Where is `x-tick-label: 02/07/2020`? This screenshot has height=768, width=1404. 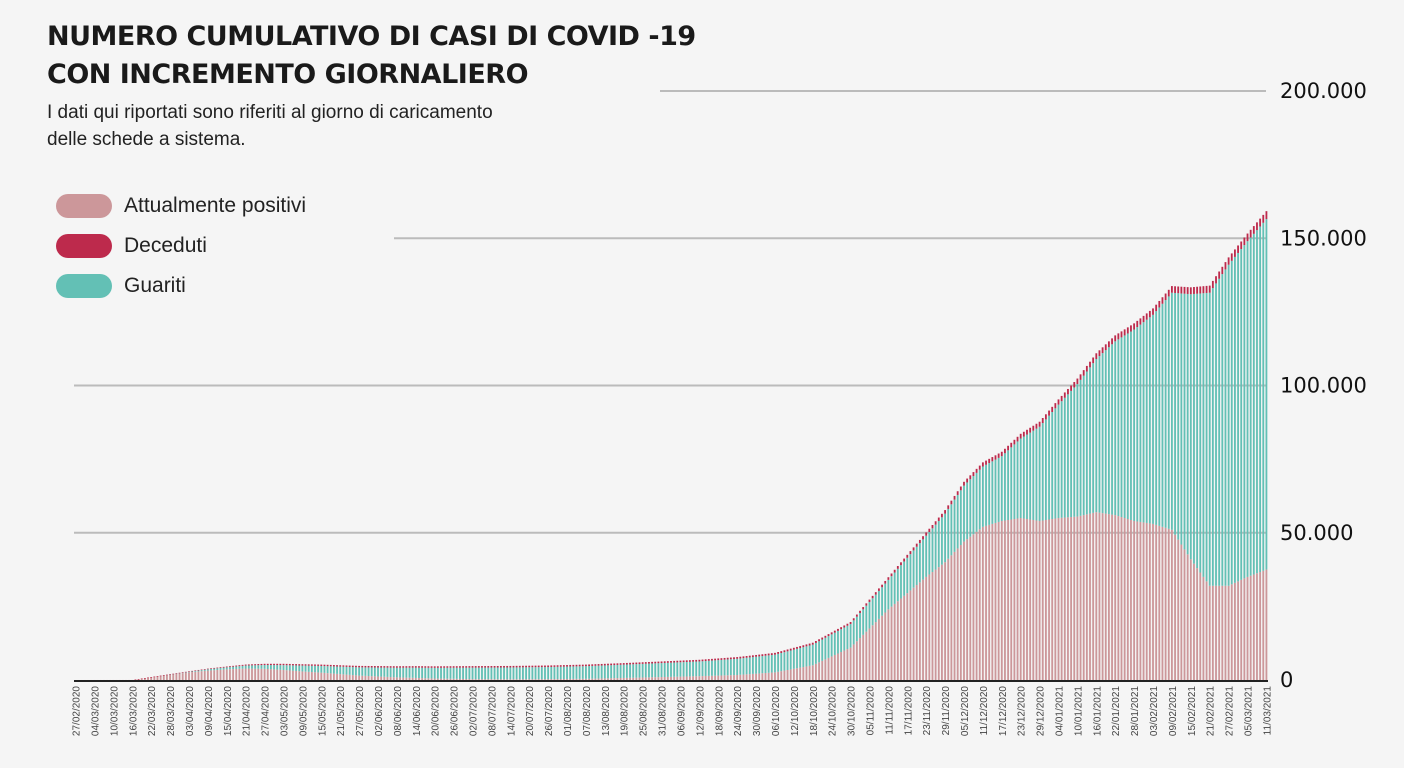 x-tick-label: 02/07/2020 is located at coordinates (474, 711).